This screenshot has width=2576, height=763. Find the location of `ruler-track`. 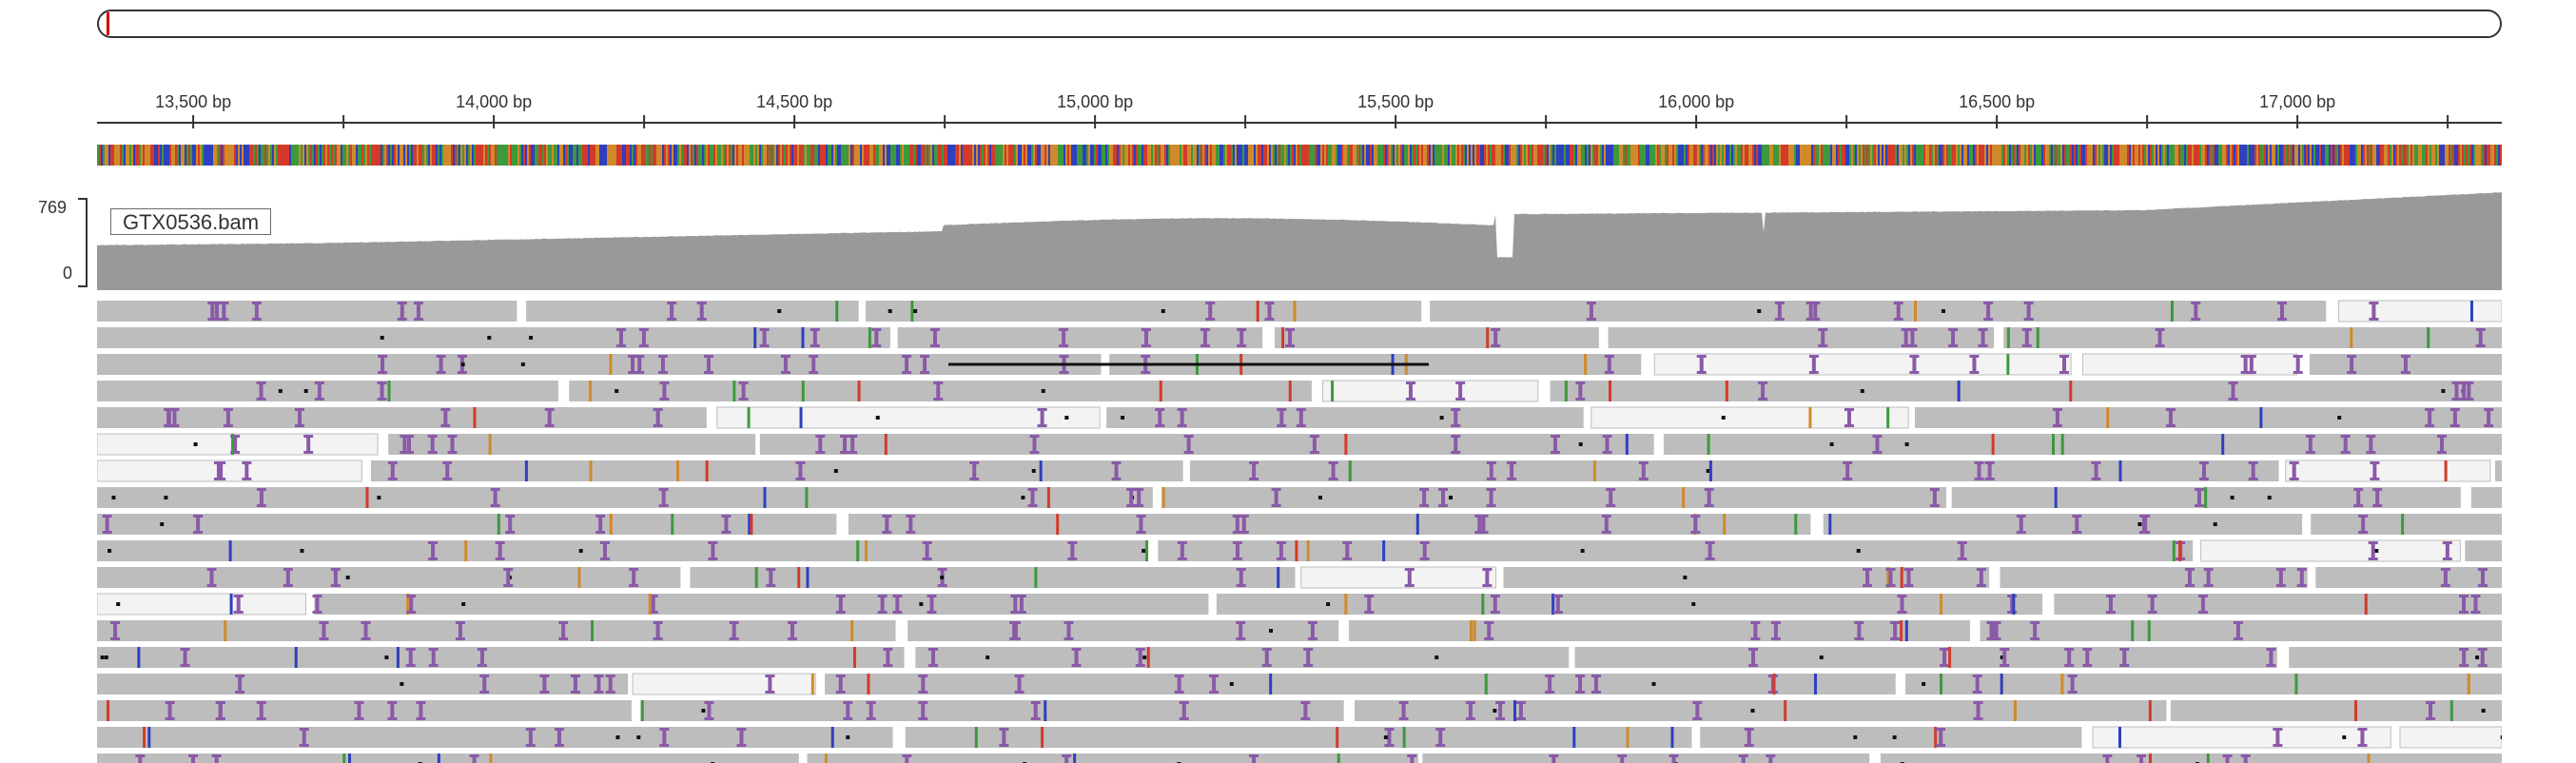

ruler-track is located at coordinates (1299, 109).